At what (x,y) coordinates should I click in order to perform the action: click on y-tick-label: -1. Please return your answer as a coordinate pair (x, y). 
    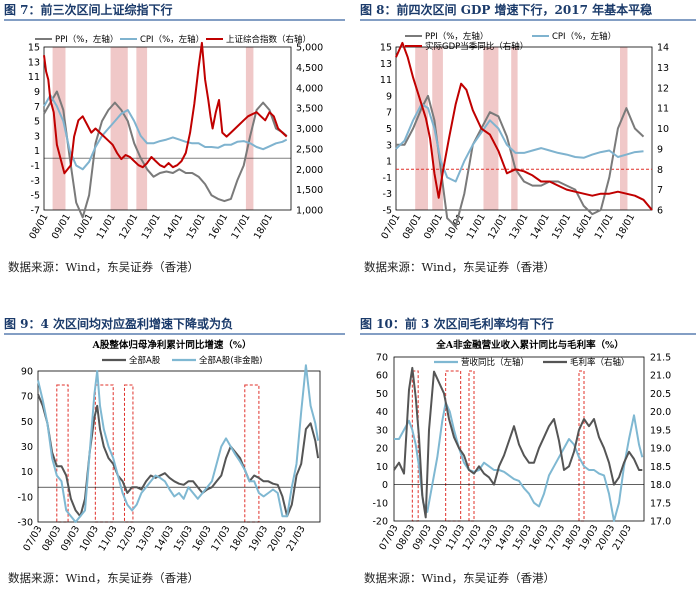
    Looking at the image, I should click on (35, 166).